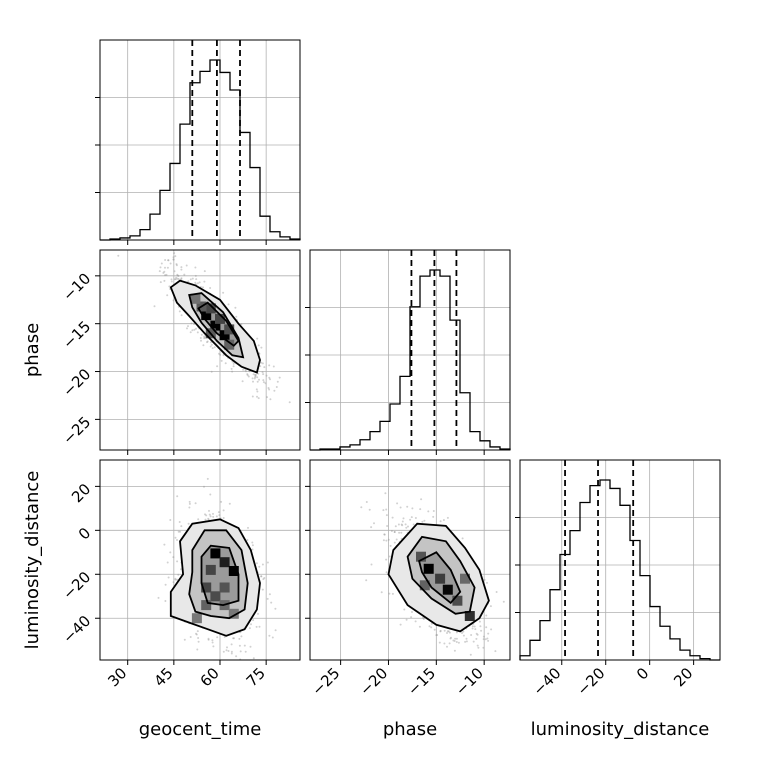  I want to click on x-tick-label: −20, so click(373, 681).